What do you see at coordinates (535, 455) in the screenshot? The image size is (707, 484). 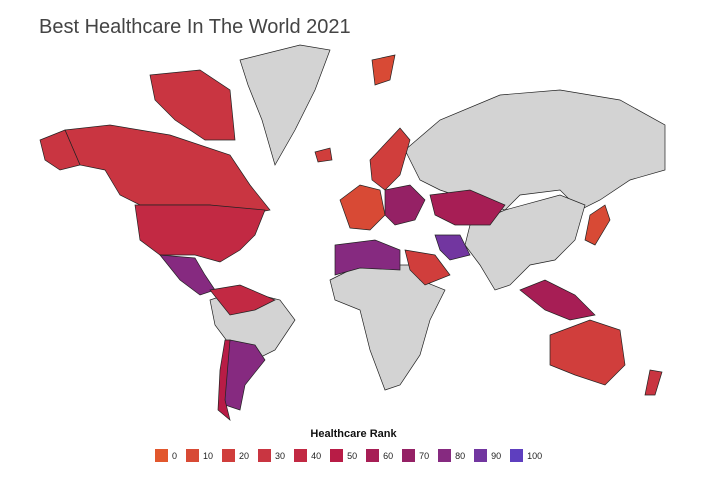 I see `legend-label: 100` at bounding box center [535, 455].